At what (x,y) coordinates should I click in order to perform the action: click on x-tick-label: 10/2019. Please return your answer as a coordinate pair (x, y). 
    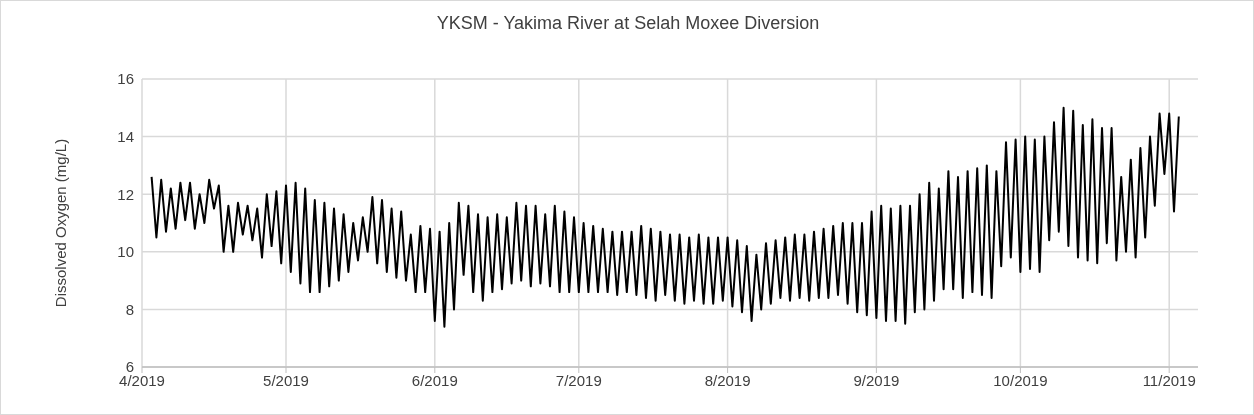
    Looking at the image, I should click on (1020, 380).